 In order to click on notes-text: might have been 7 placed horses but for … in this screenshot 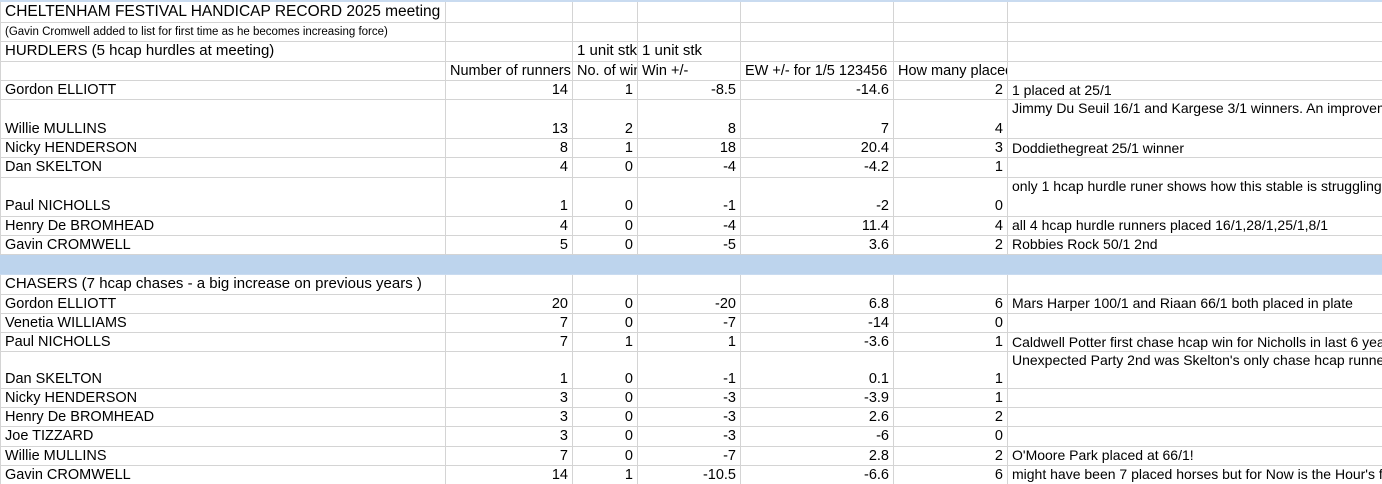, I will do `click(1194, 474)`.